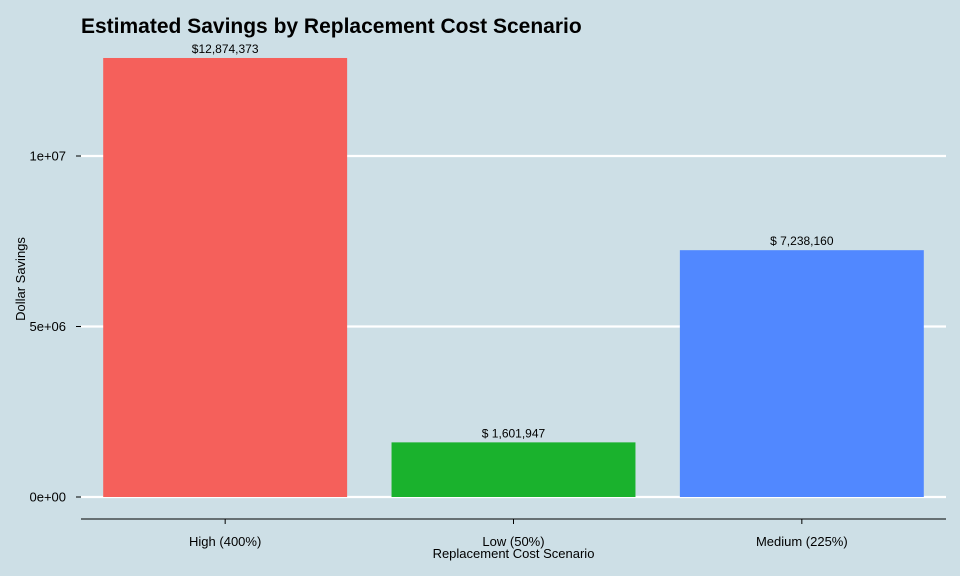  Describe the element at coordinates (802, 241) in the screenshot. I see `data-label: $ 7,238,160` at that location.